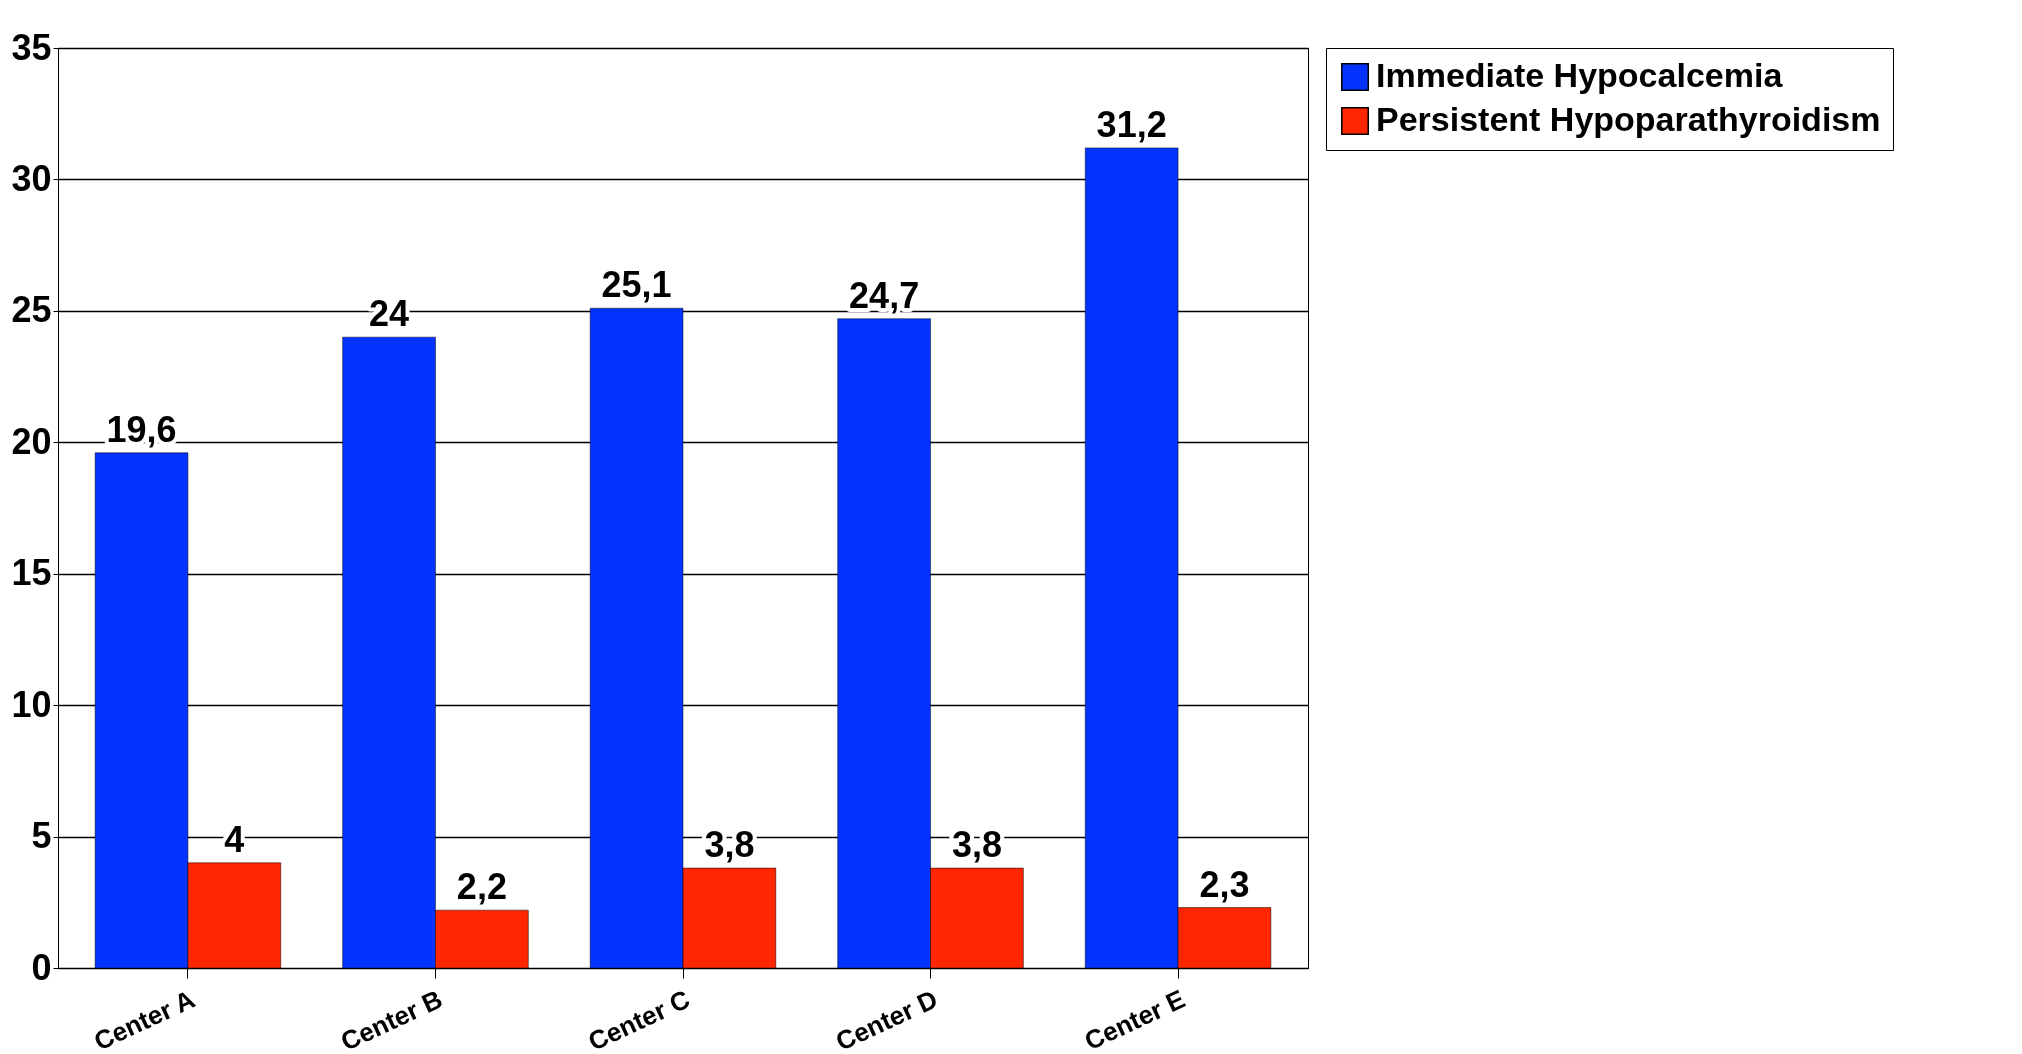 The height and width of the screenshot is (1054, 2022). I want to click on y-tick-label: 15, so click(31, 573).